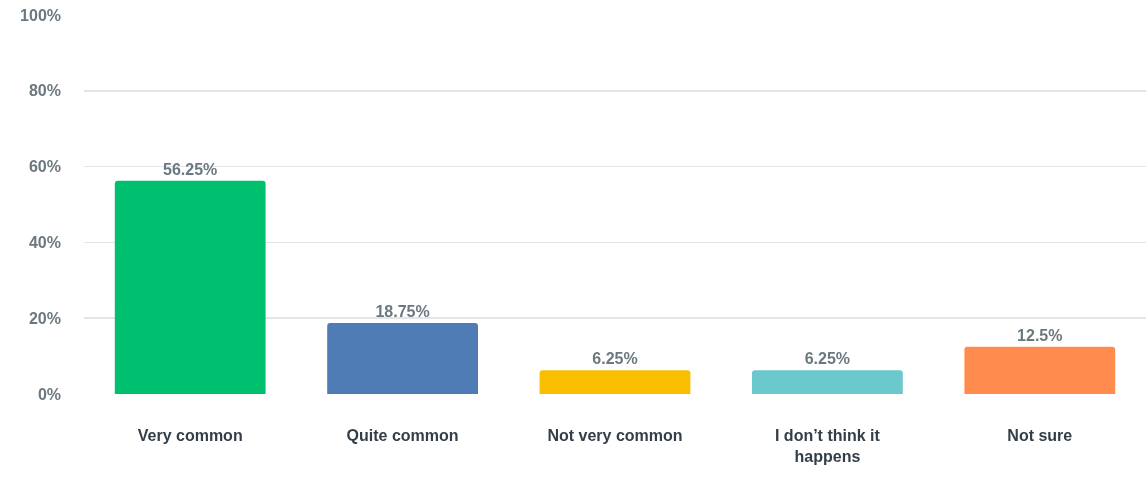 The image size is (1148, 483). I want to click on y-tick-label: 100%, so click(40, 15).